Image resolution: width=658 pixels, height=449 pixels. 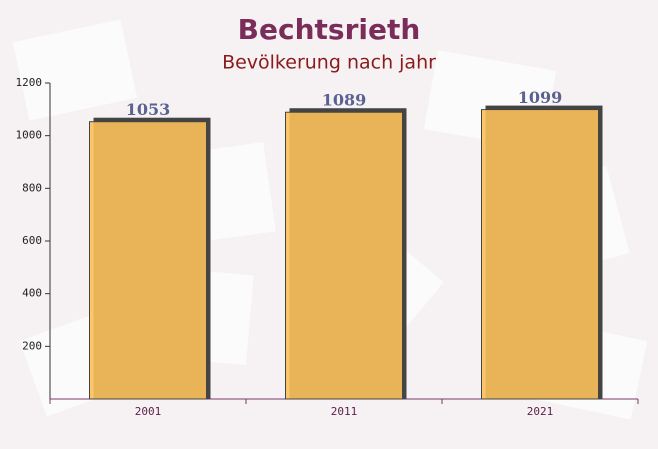 I want to click on y-tick-label: 1200, so click(x=29, y=82).